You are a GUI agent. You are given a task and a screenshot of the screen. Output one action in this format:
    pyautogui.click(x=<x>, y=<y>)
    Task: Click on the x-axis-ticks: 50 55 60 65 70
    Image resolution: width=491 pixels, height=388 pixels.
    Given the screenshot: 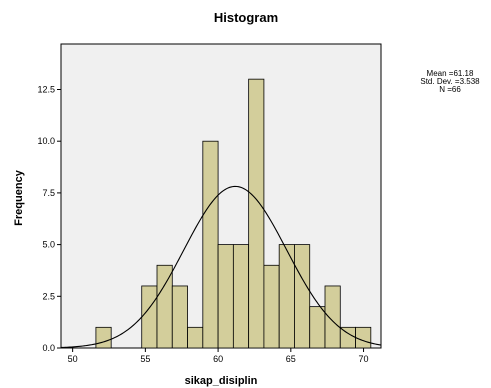 What is the action you would take?
    pyautogui.click(x=218, y=356)
    